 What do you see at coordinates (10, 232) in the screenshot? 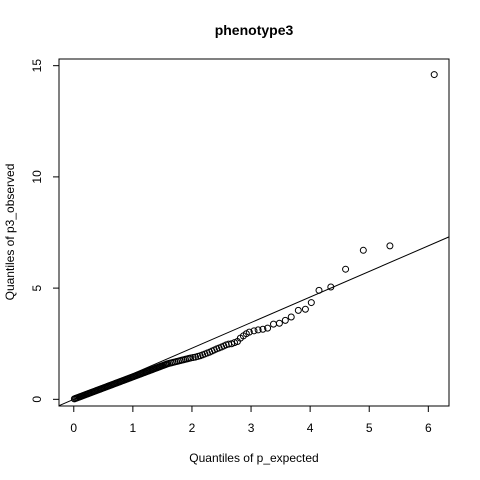
I see `y-axis-label: Quantiles of p3_observed` at bounding box center [10, 232].